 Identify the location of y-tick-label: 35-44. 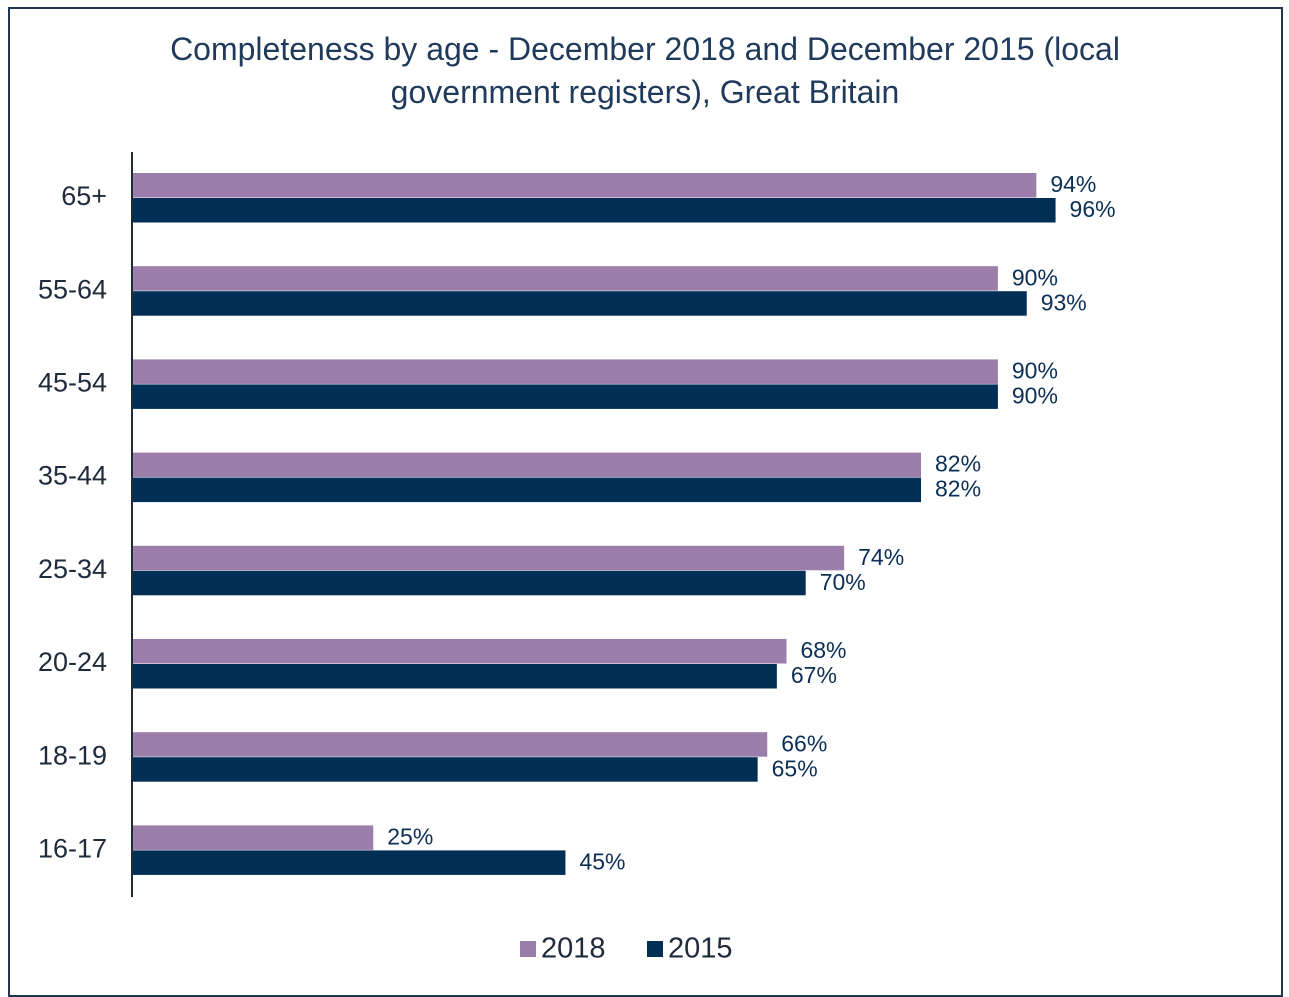
(72, 476).